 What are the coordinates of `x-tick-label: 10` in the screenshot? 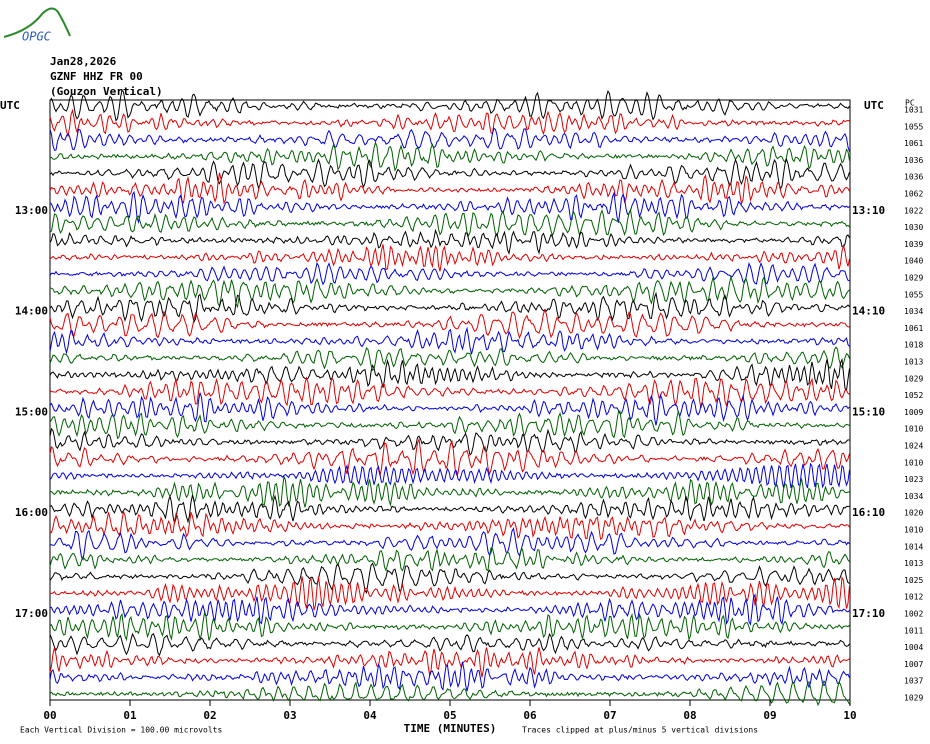 It's located at (849, 715).